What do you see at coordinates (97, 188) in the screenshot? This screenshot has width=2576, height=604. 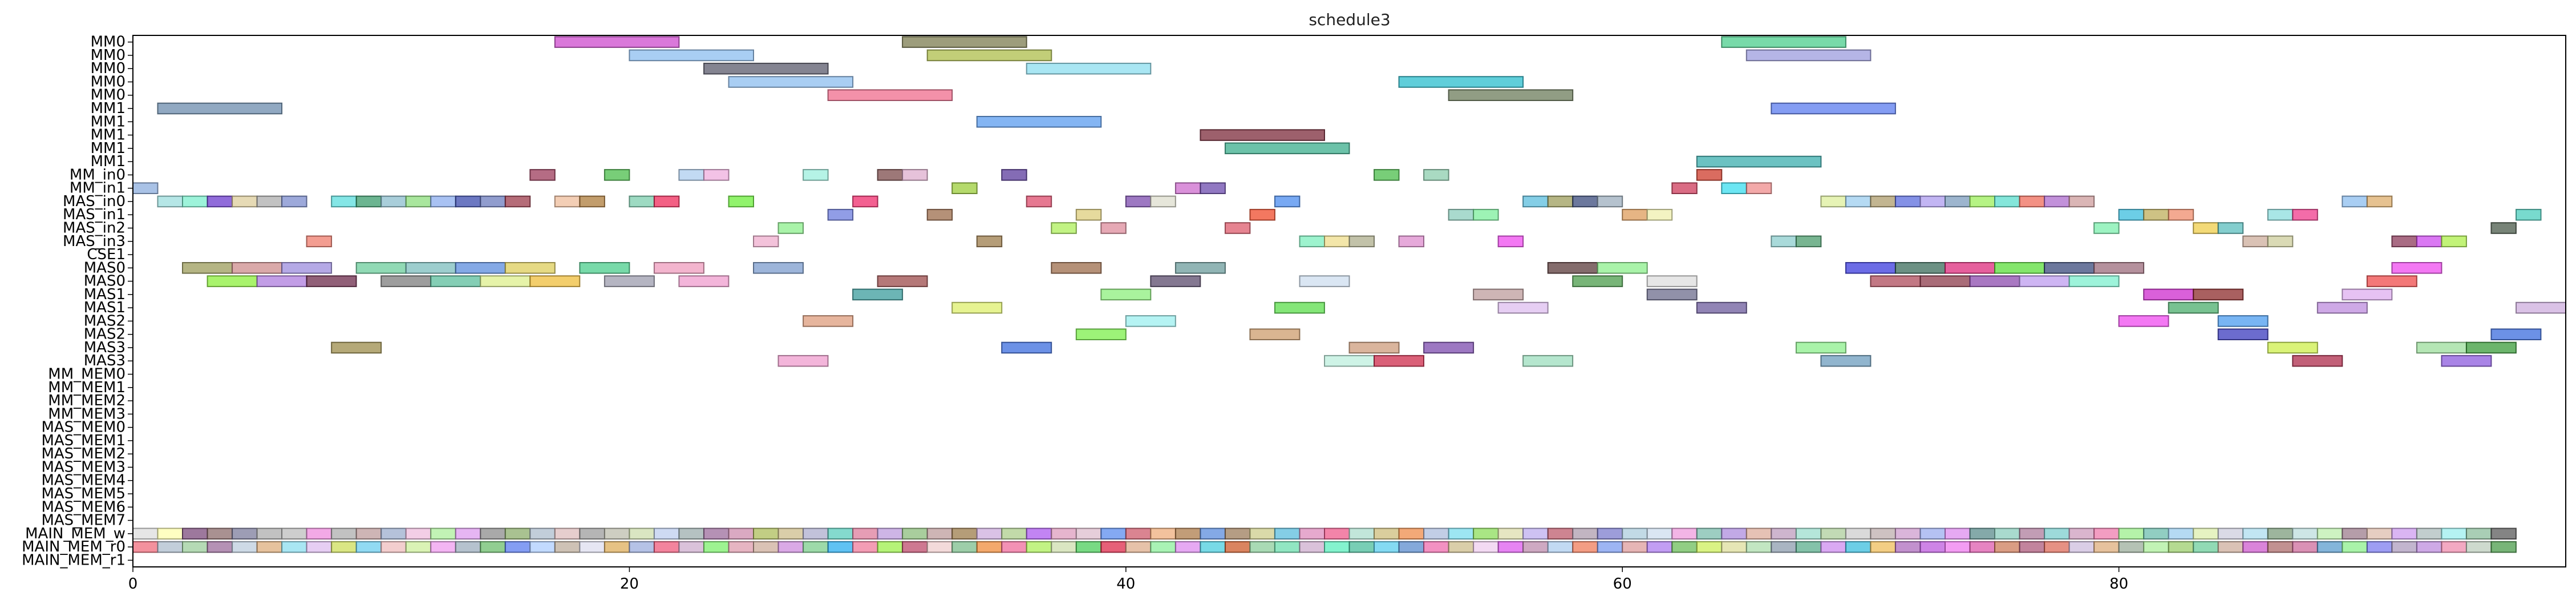 I see `row-label: MM_in1` at bounding box center [97, 188].